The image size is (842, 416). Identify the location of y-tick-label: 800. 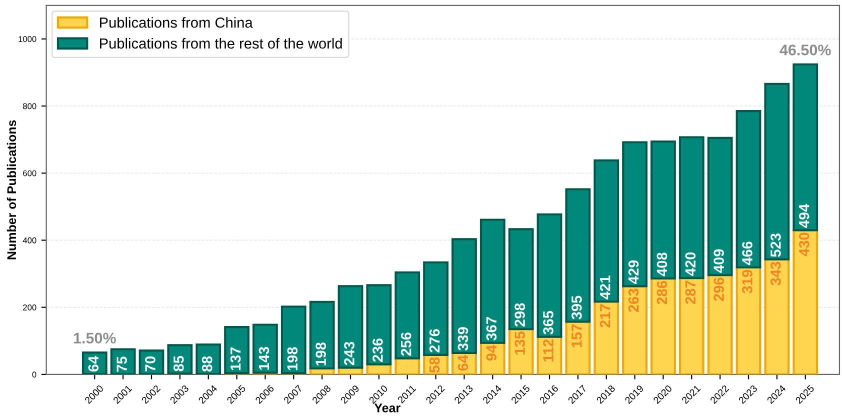
(29, 106).